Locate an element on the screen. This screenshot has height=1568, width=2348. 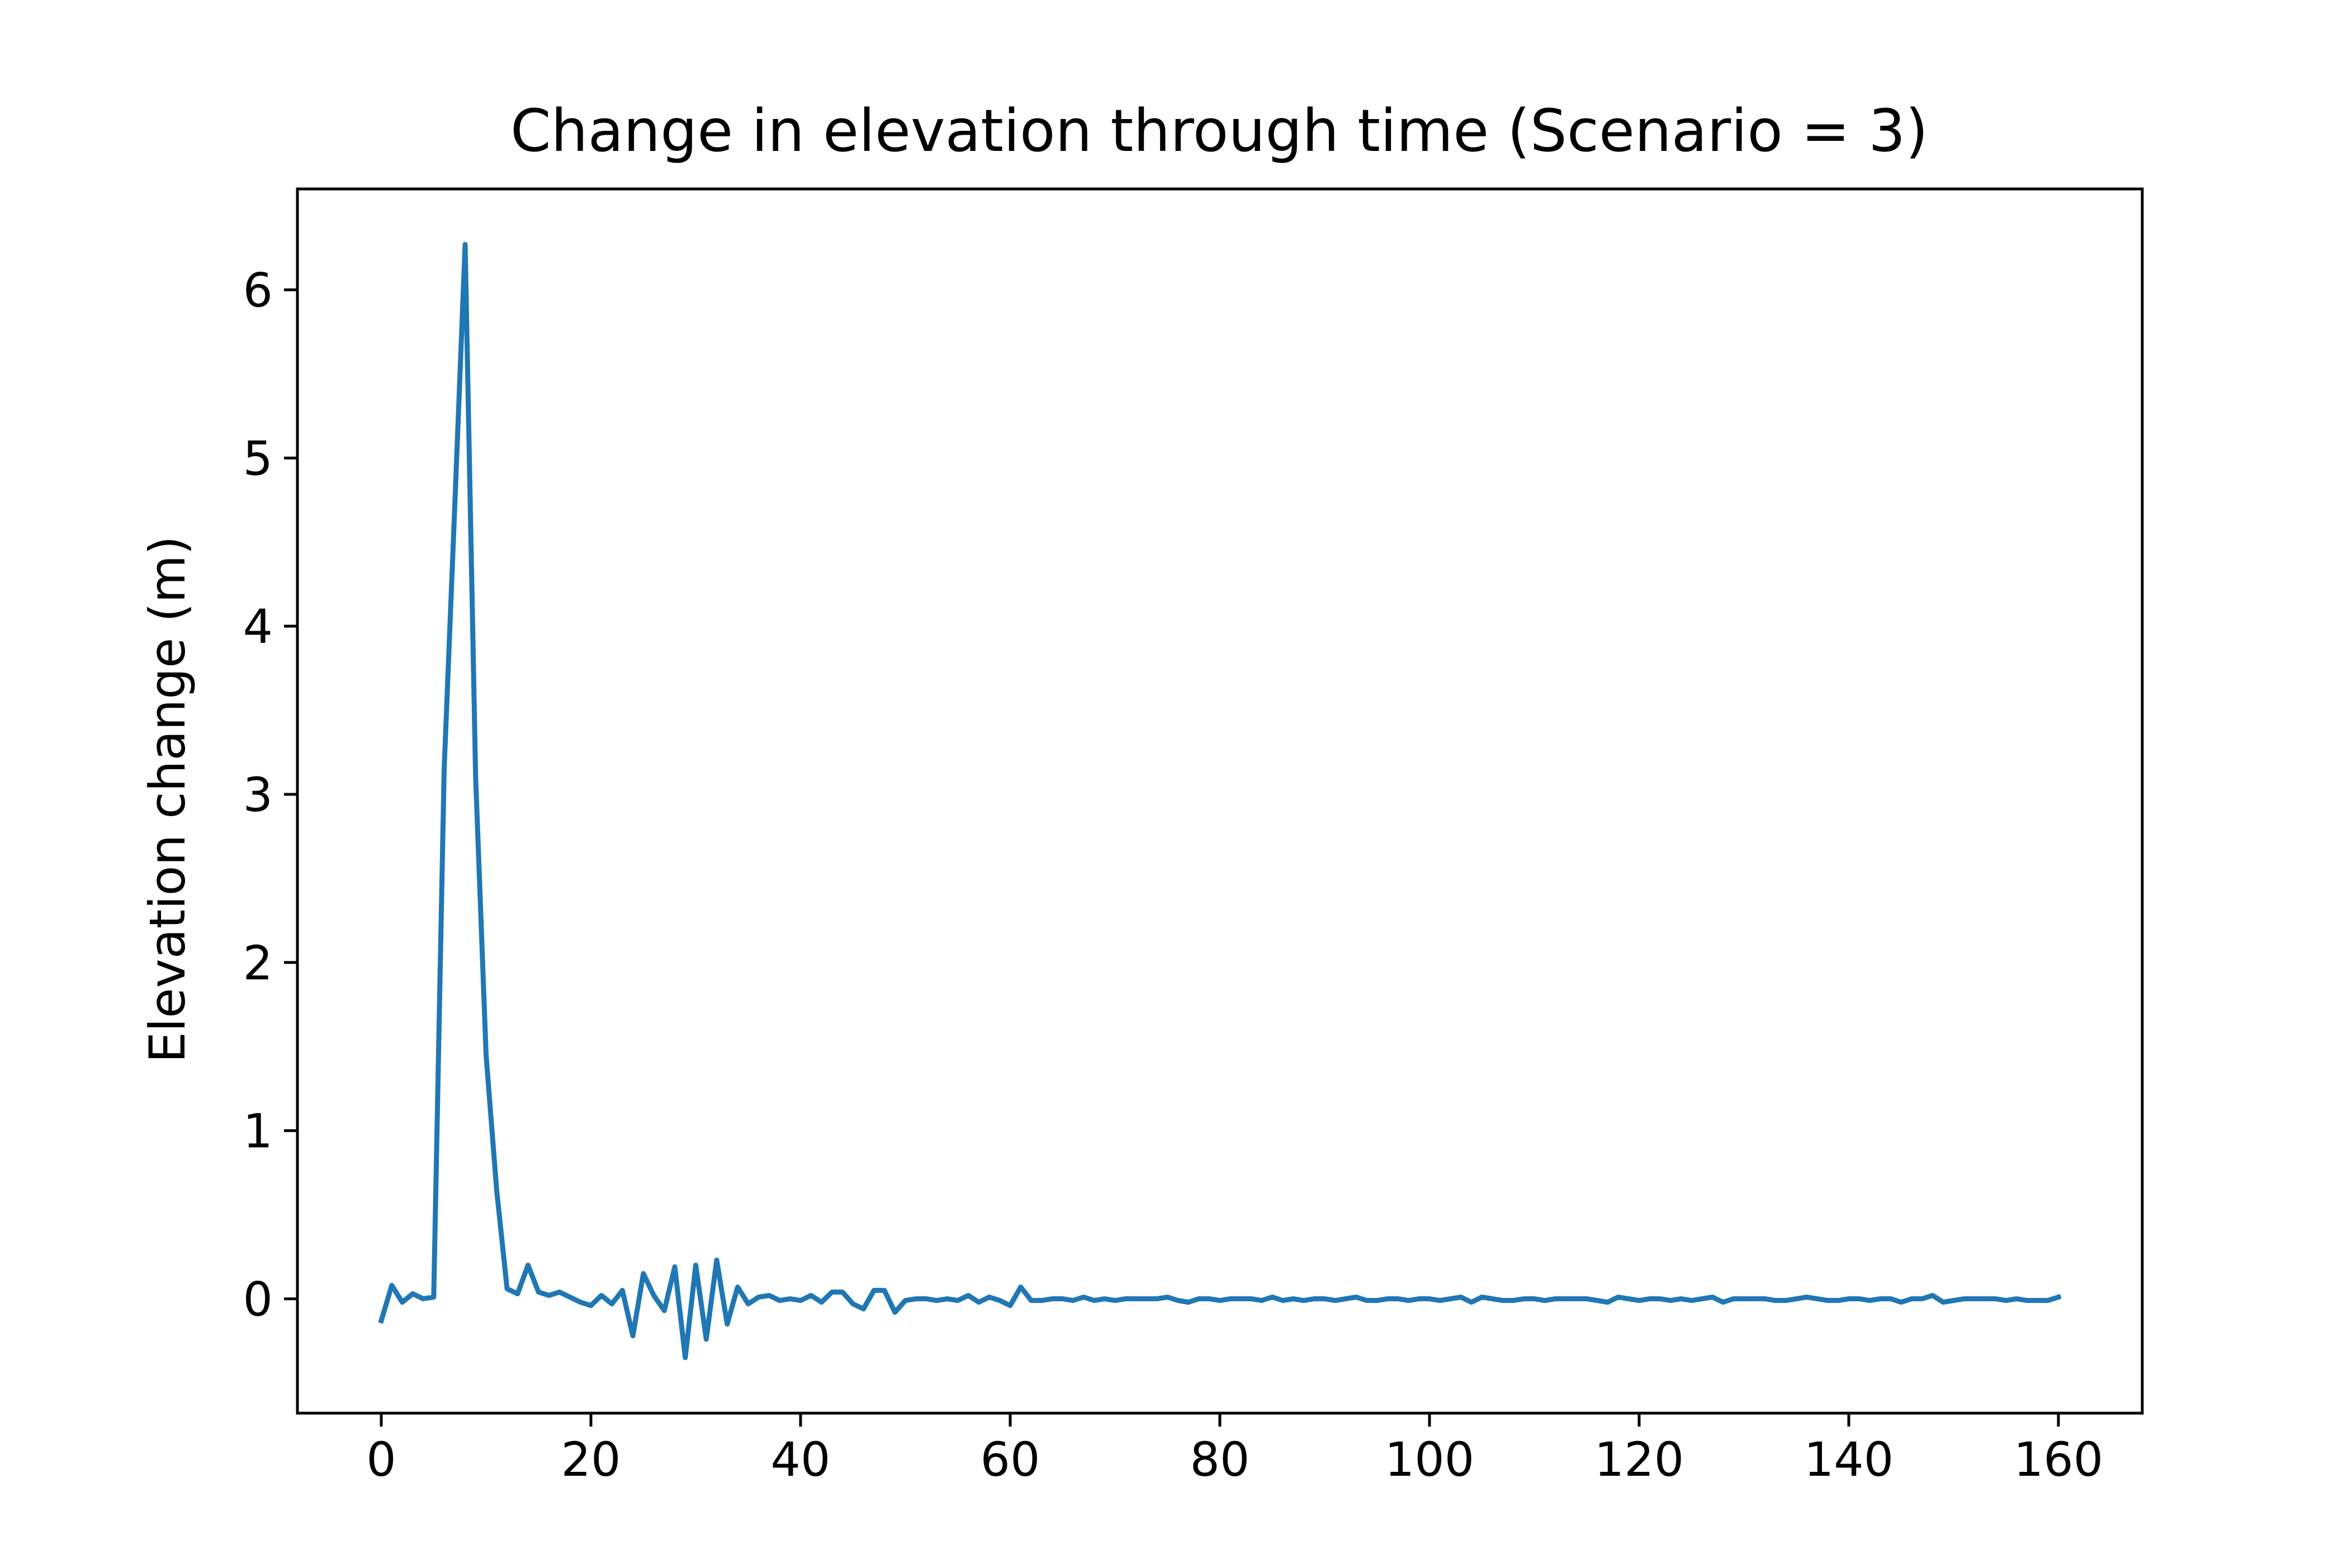
x-tick-label: 160 is located at coordinates (2058, 1459).